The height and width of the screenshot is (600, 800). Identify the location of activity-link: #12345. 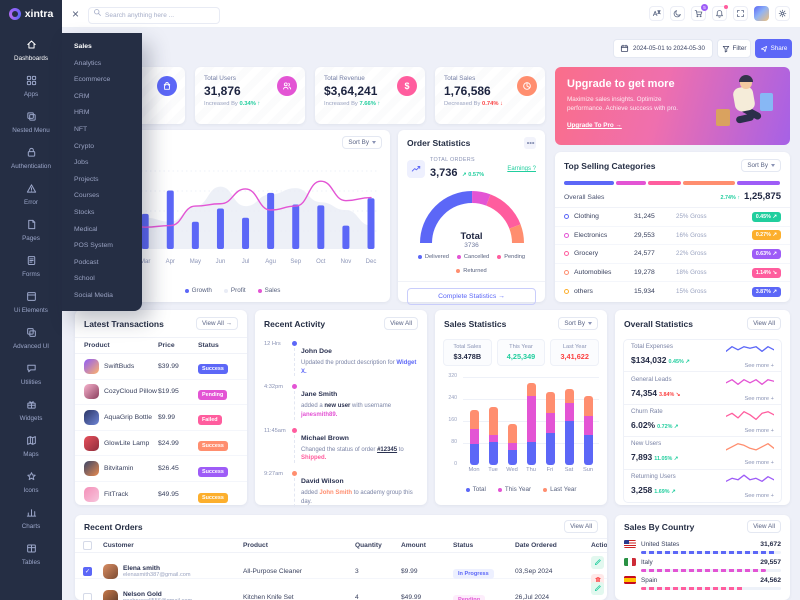
(387, 449).